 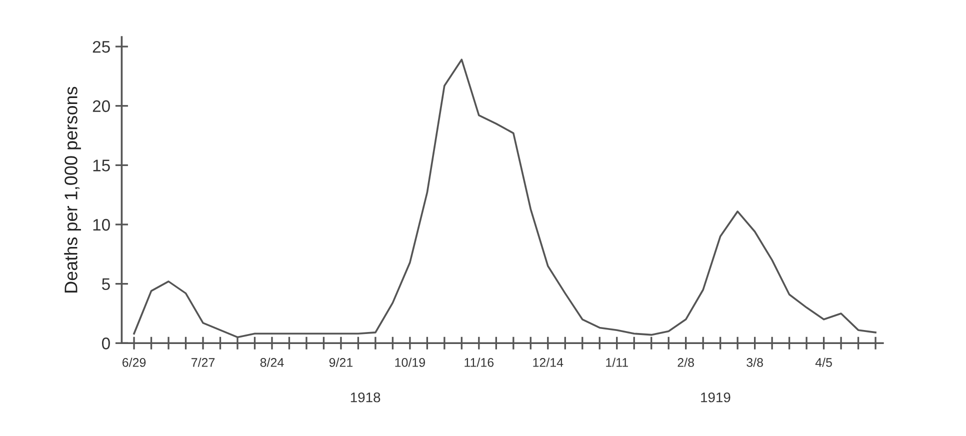 I want to click on text: 1918, so click(x=365, y=397).